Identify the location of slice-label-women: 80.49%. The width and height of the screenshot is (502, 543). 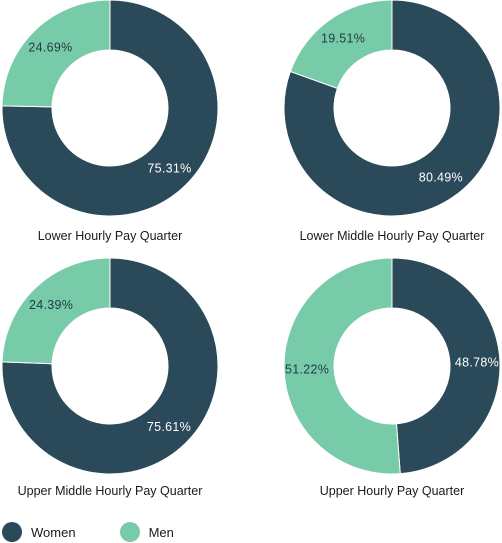
(441, 178).